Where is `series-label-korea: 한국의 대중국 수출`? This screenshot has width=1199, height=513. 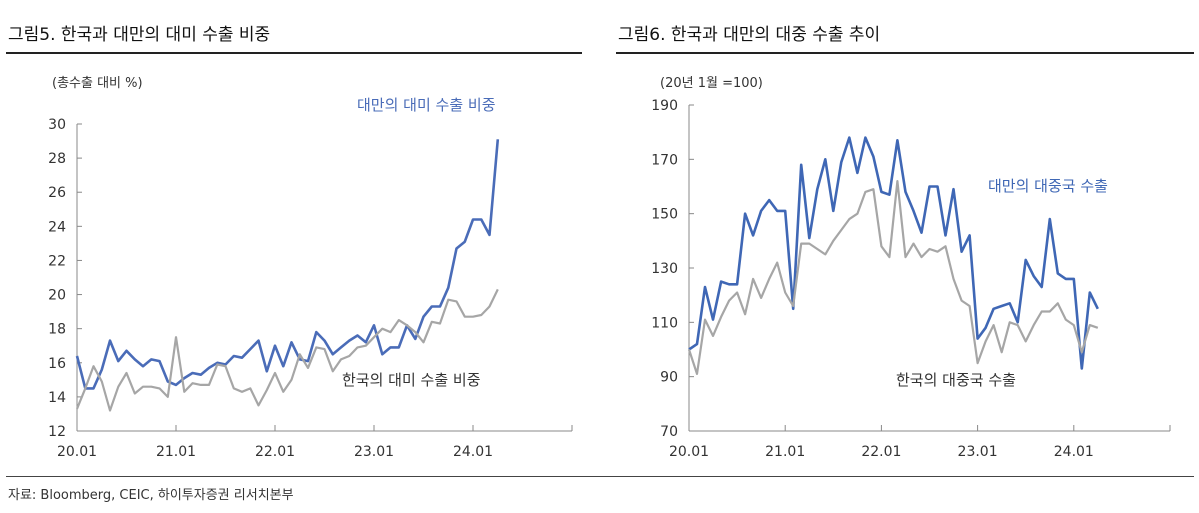
series-label-korea: 한국의 대중국 수출 is located at coordinates (956, 380).